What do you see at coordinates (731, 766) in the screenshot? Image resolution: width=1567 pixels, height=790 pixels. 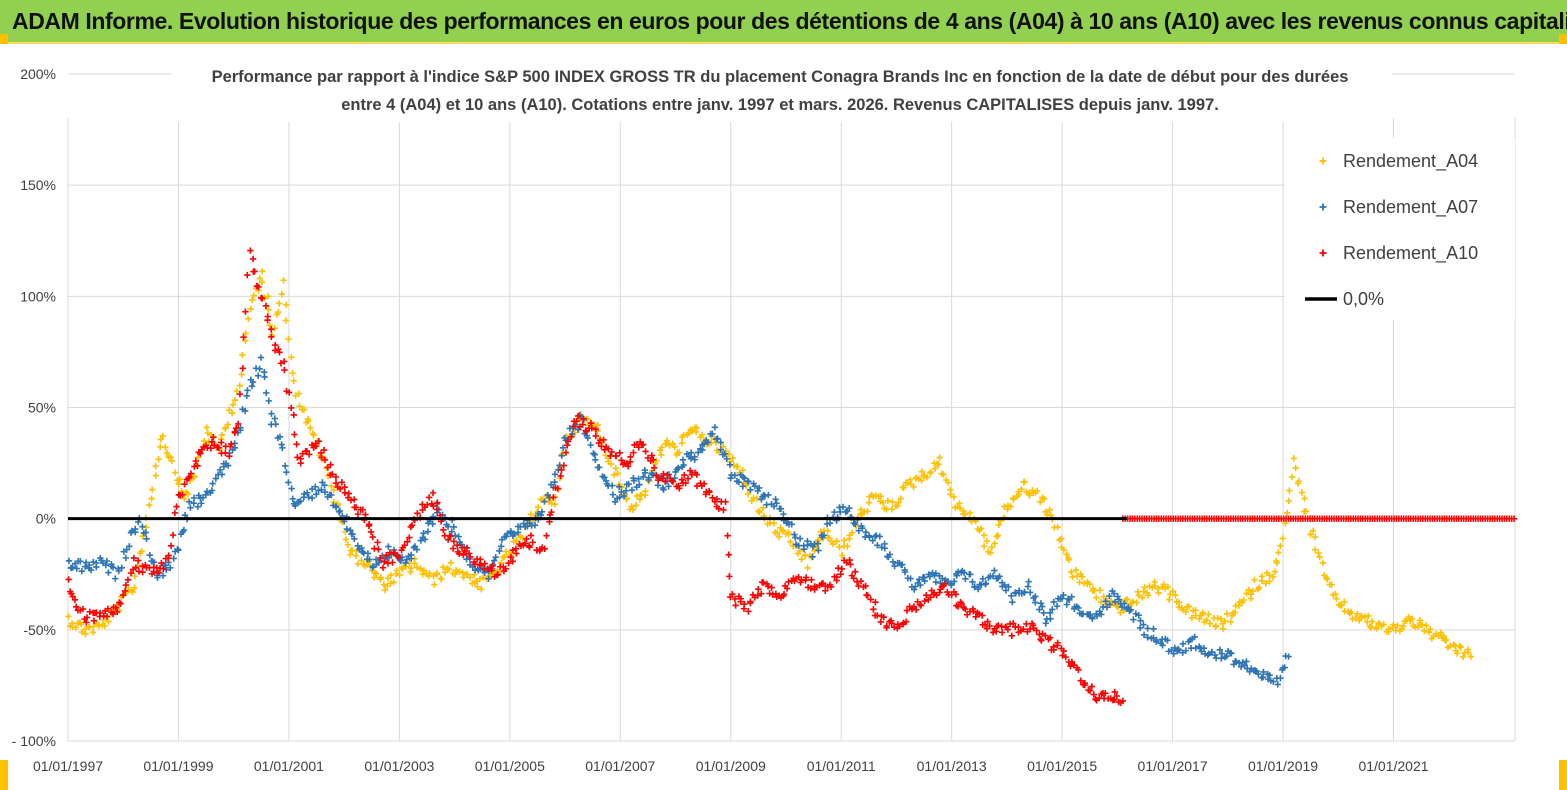 I see `x-tick-label: 01/01/2009` at bounding box center [731, 766].